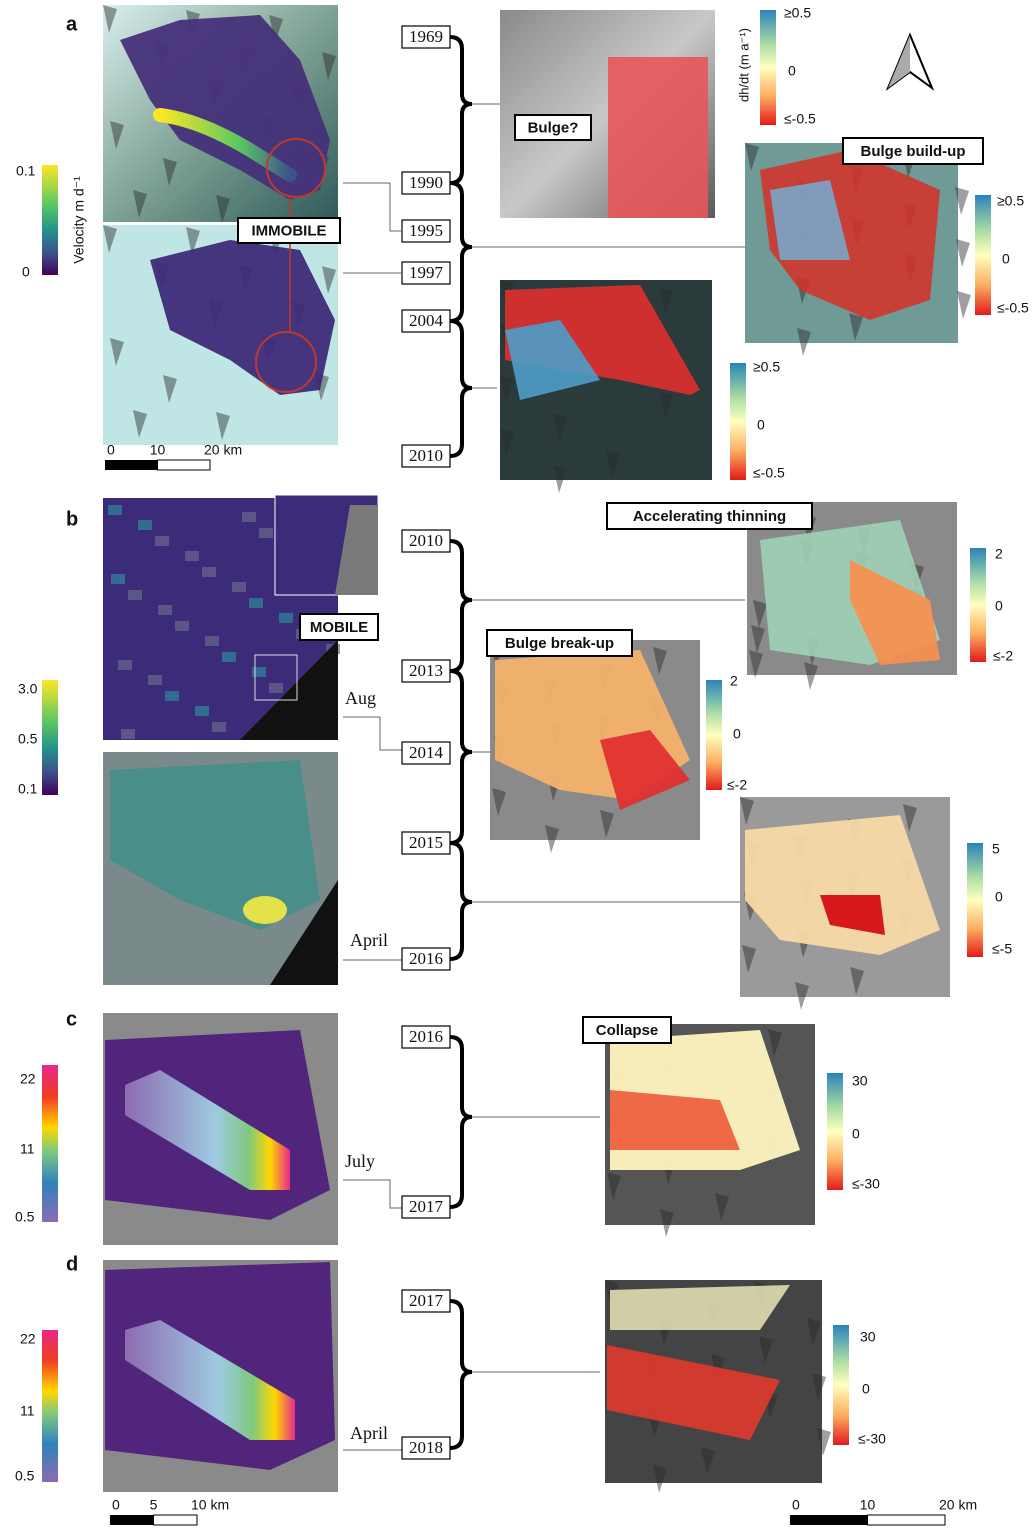 This screenshot has height=1528, width=1035. Describe the element at coordinates (734, 681) in the screenshot. I see `colorbar-tick: 2` at that location.